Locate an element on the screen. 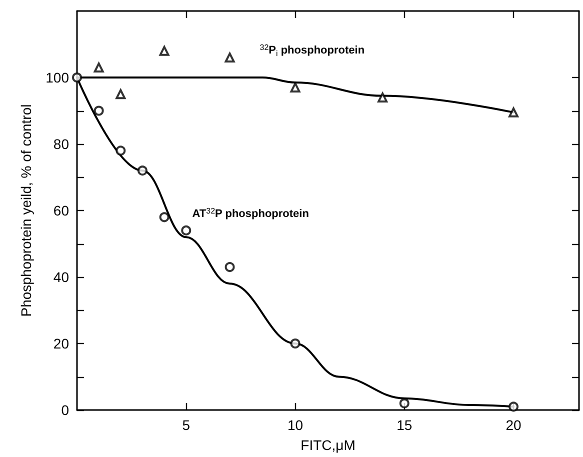  x-axis-title: FITC,μM is located at coordinates (328, 445).